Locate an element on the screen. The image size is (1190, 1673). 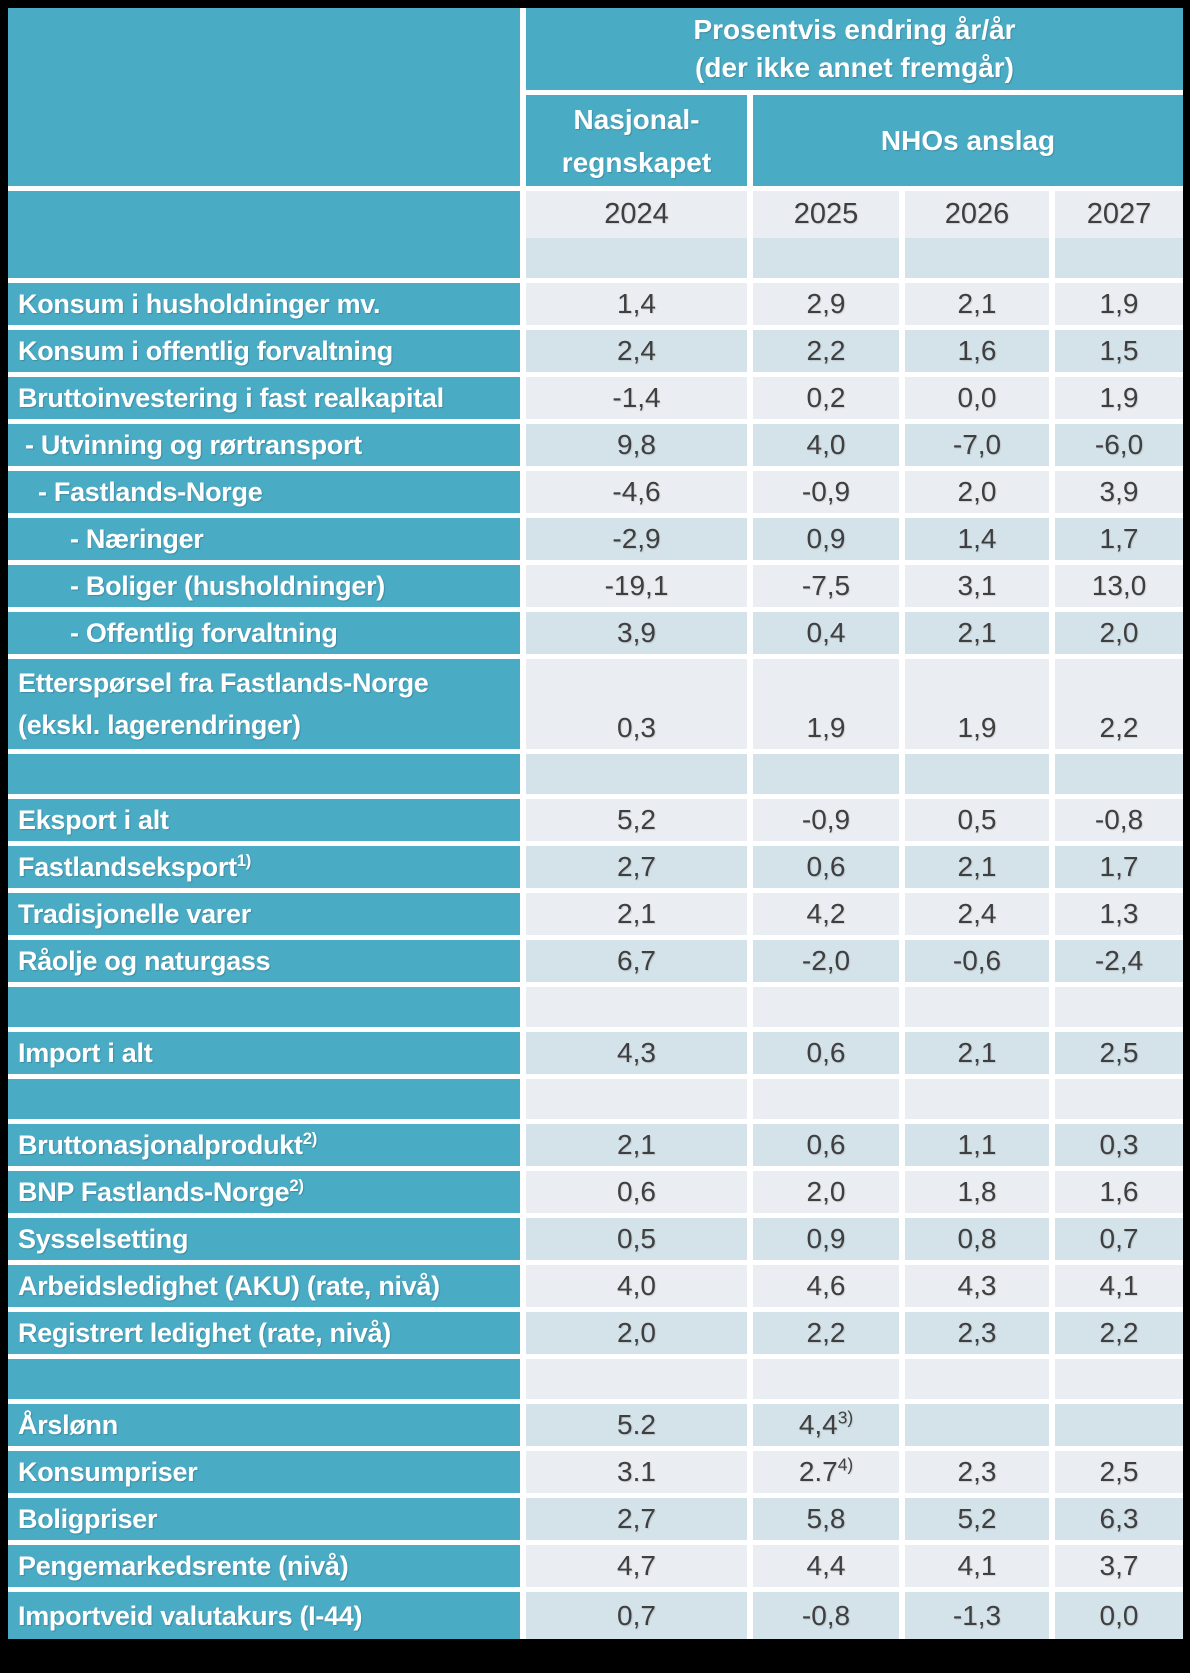
value-cell: 2,2 is located at coordinates (1119, 1335).